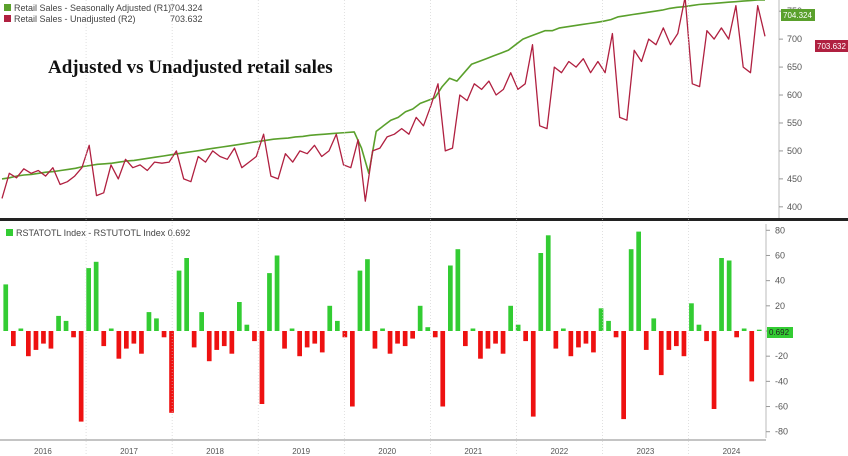  What do you see at coordinates (781, 356) in the screenshot?
I see `bottom-tick-label-3: -20` at bounding box center [781, 356].